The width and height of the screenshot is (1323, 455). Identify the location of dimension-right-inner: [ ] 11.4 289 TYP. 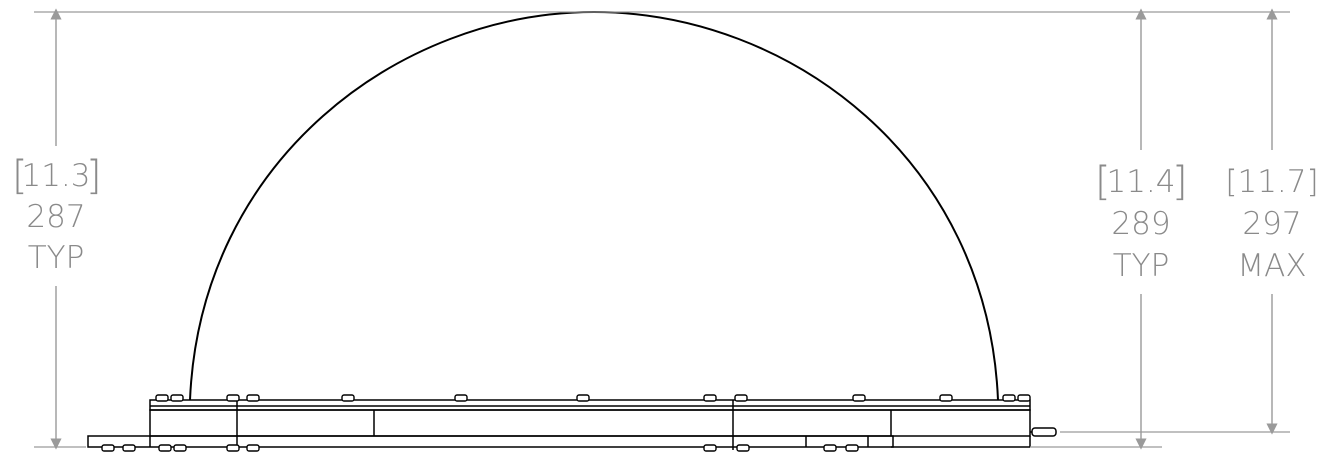
(1142, 229).